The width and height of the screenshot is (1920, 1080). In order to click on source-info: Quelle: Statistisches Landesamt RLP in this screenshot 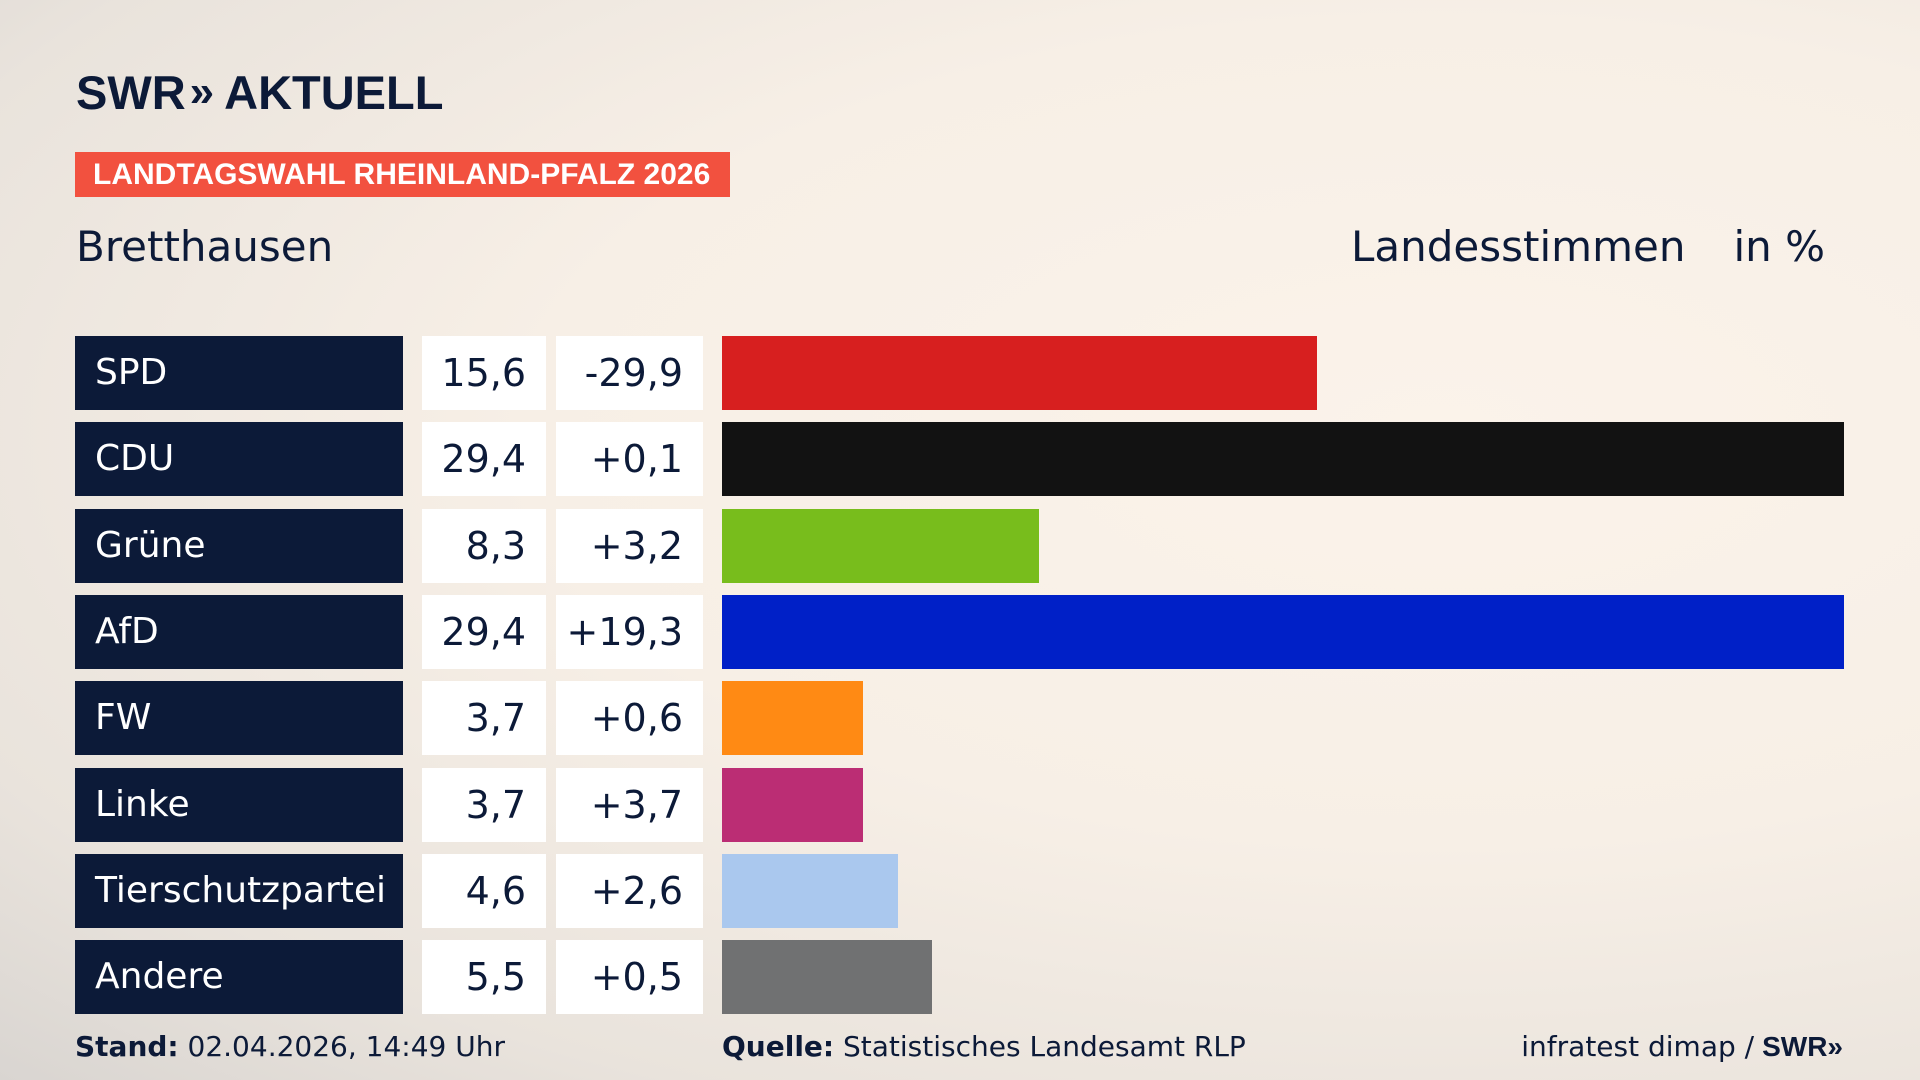, I will do `click(984, 1046)`.